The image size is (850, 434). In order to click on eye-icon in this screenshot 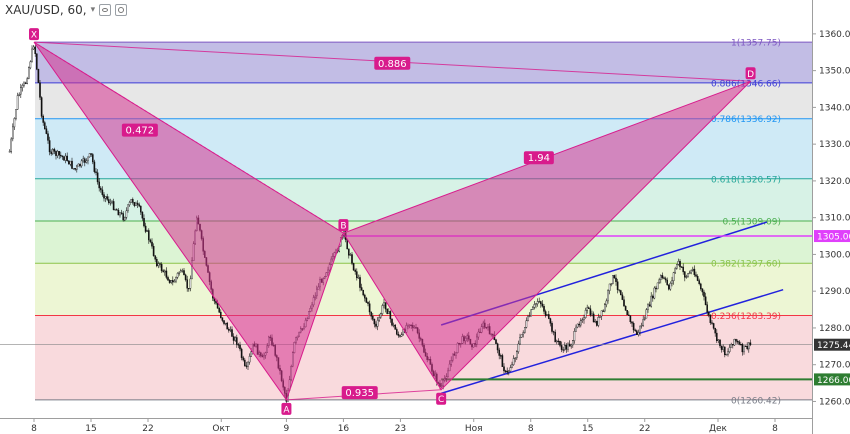, I will do `click(105, 10)`.